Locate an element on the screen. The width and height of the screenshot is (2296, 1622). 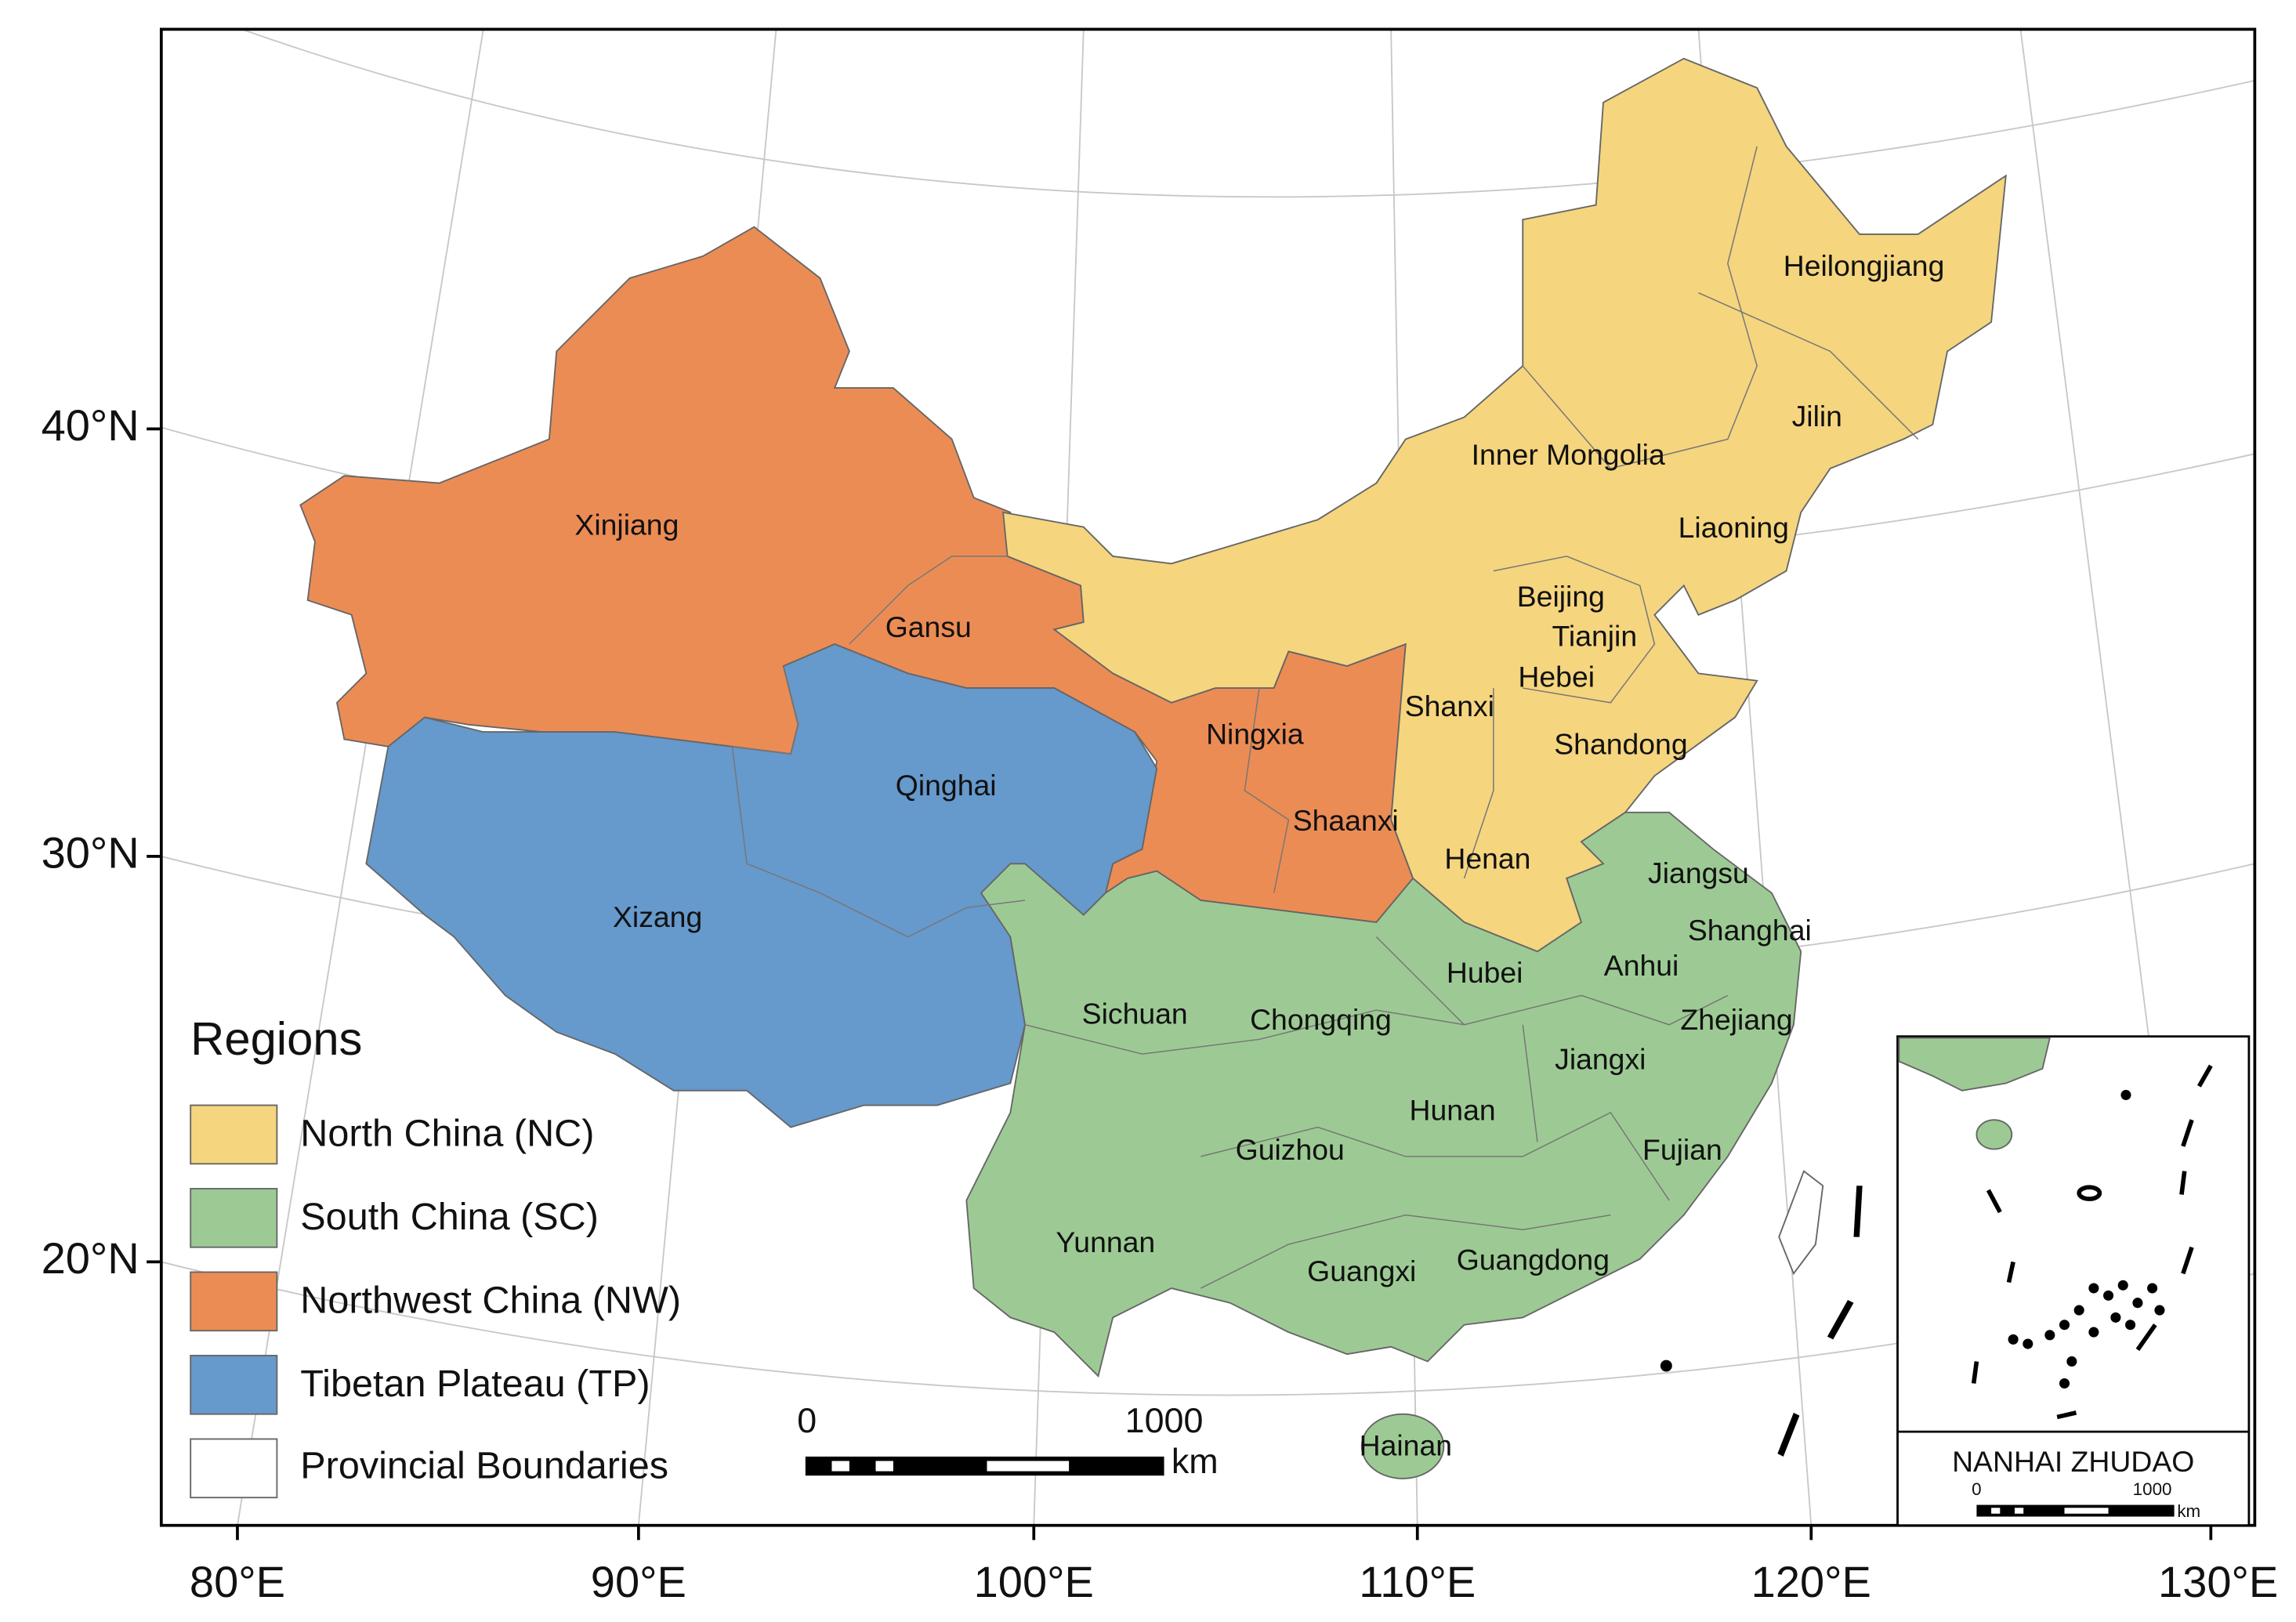
lat-label: 40°N is located at coordinates (90, 425).